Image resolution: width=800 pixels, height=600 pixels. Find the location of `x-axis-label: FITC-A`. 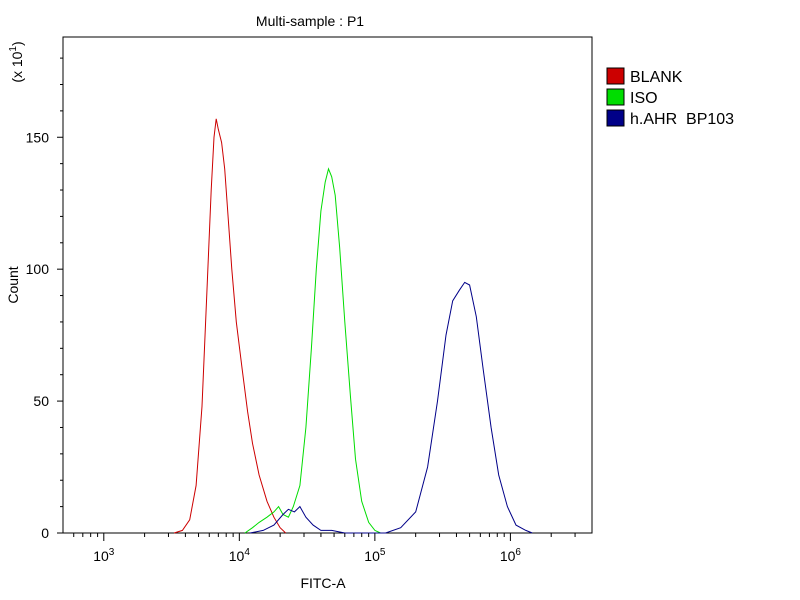

x-axis-label: FITC-A is located at coordinates (323, 583).